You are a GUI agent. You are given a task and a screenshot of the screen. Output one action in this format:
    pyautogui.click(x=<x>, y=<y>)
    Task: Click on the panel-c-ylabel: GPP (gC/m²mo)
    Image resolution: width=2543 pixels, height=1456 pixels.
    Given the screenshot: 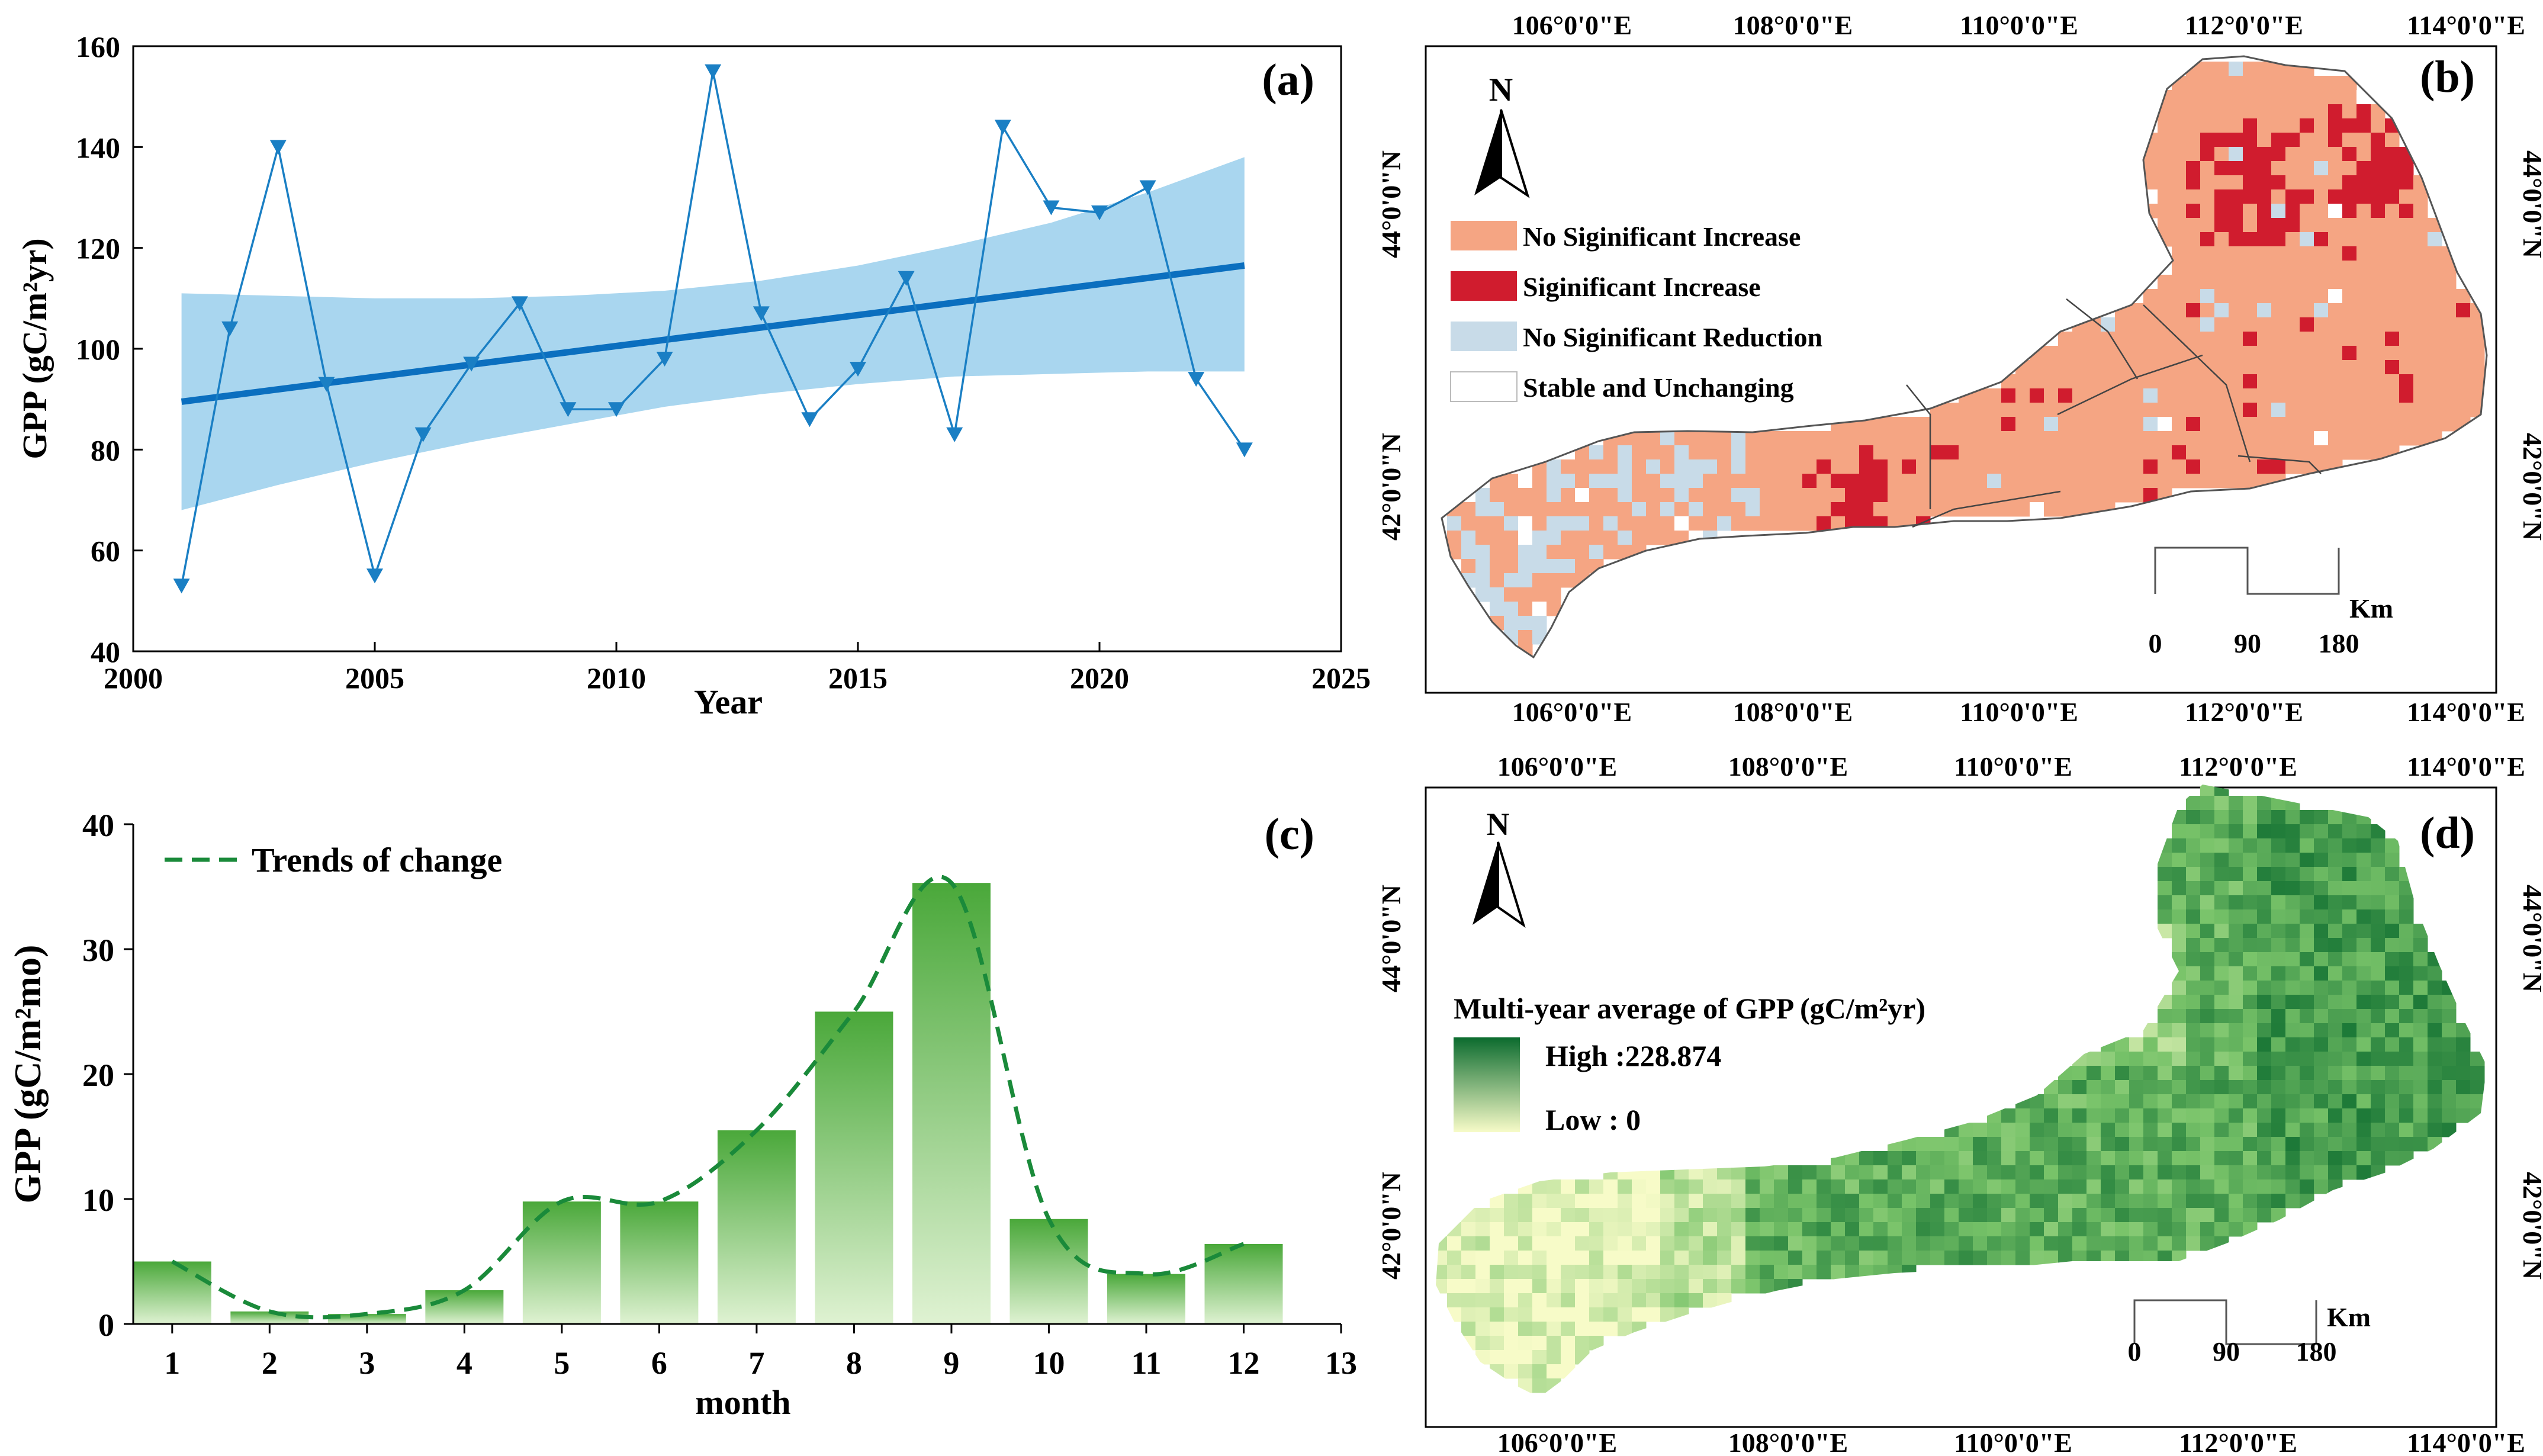 What is the action you would take?
    pyautogui.click(x=28, y=1074)
    